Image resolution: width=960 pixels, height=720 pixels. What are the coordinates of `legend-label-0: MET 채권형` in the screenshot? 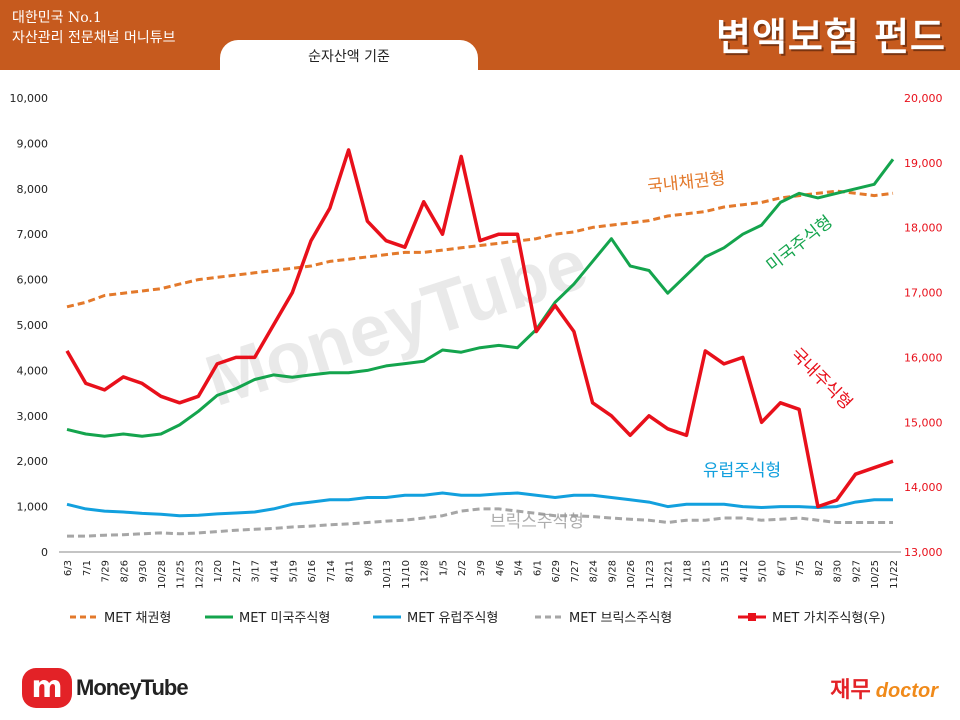 It's located at (137, 618).